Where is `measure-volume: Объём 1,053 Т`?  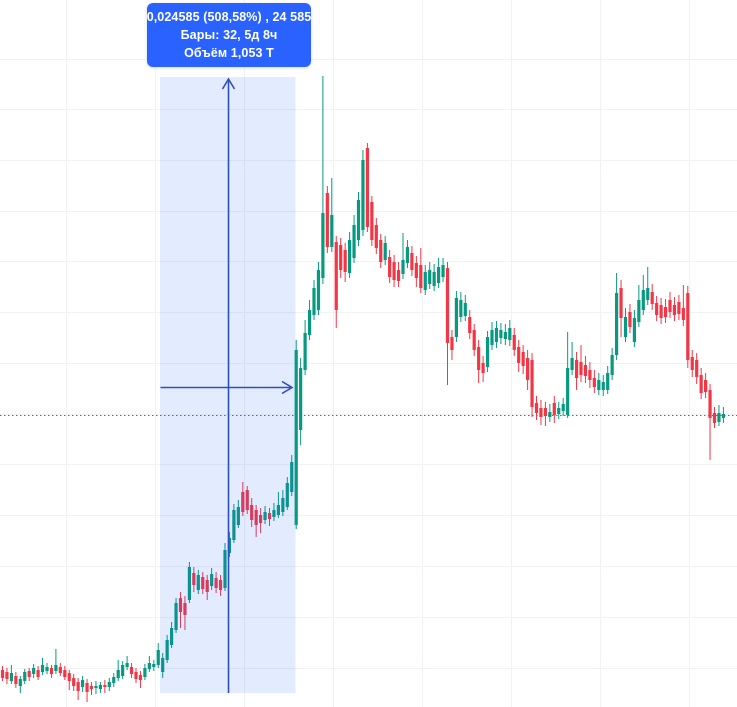 measure-volume: Объём 1,053 Т is located at coordinates (229, 52).